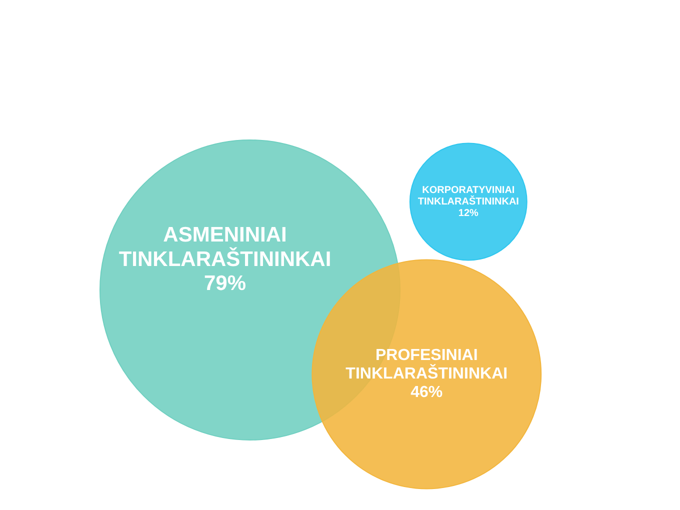  What do you see at coordinates (225, 247) in the screenshot?
I see `category-label: ASMENINIAI TINKLARAŠTININKAI` at bounding box center [225, 247].